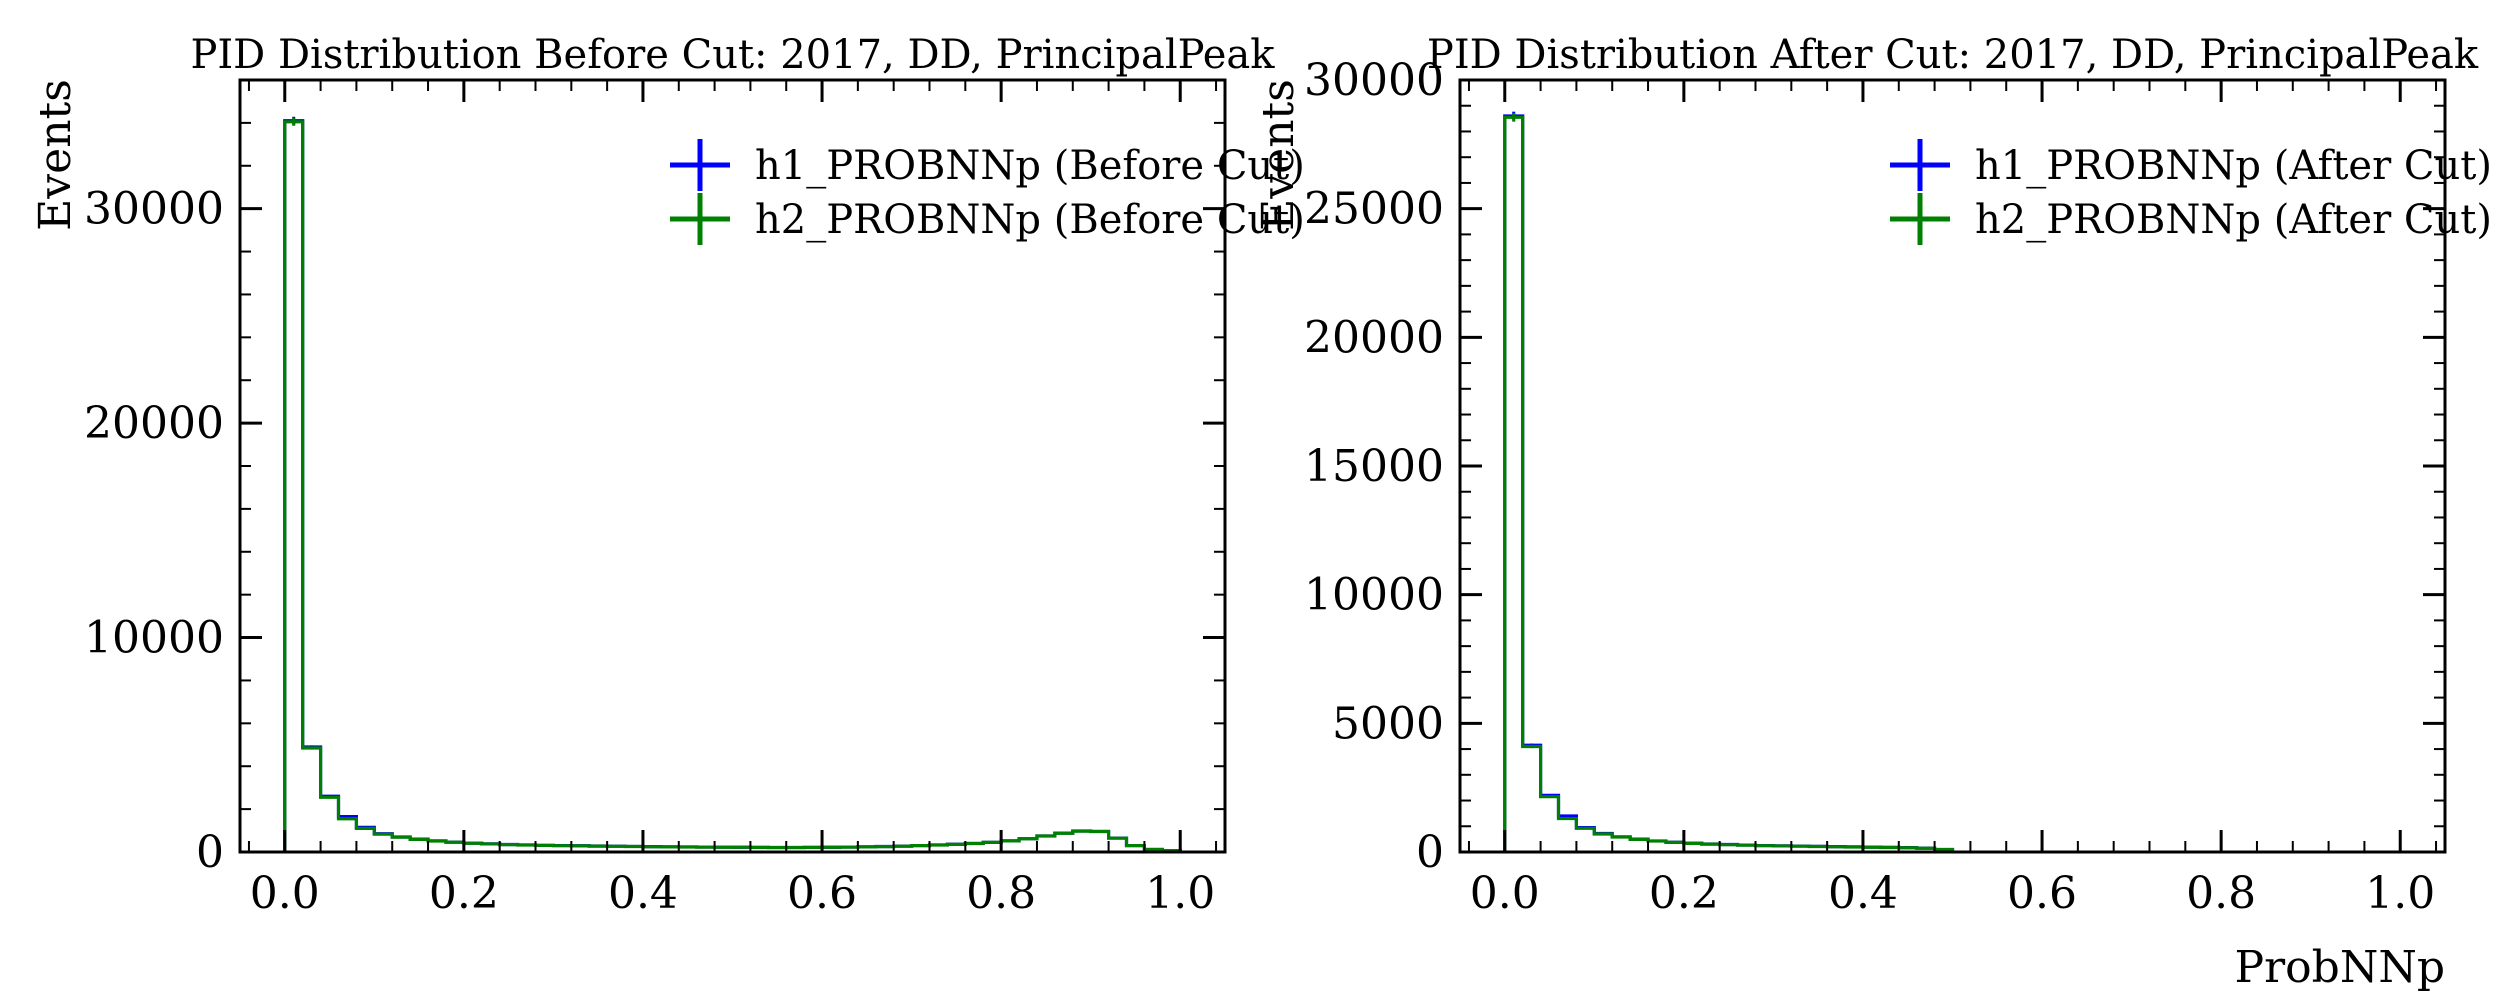 The image size is (2500, 1007). I want to click on y-tick-label: 5000, so click(1388, 723).